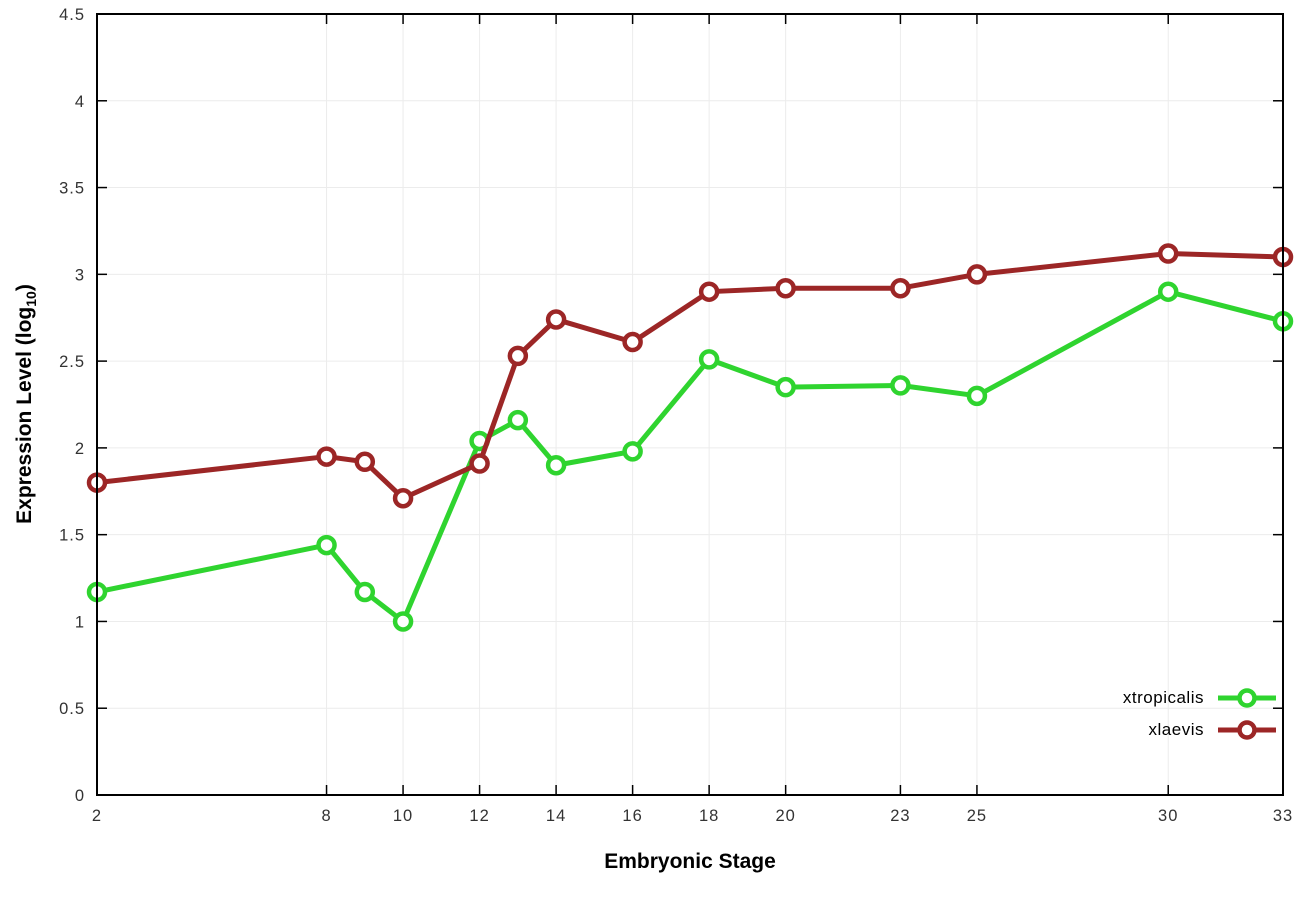 The height and width of the screenshot is (907, 1296). What do you see at coordinates (1168, 816) in the screenshot?
I see `x-tick-label: 30` at bounding box center [1168, 816].